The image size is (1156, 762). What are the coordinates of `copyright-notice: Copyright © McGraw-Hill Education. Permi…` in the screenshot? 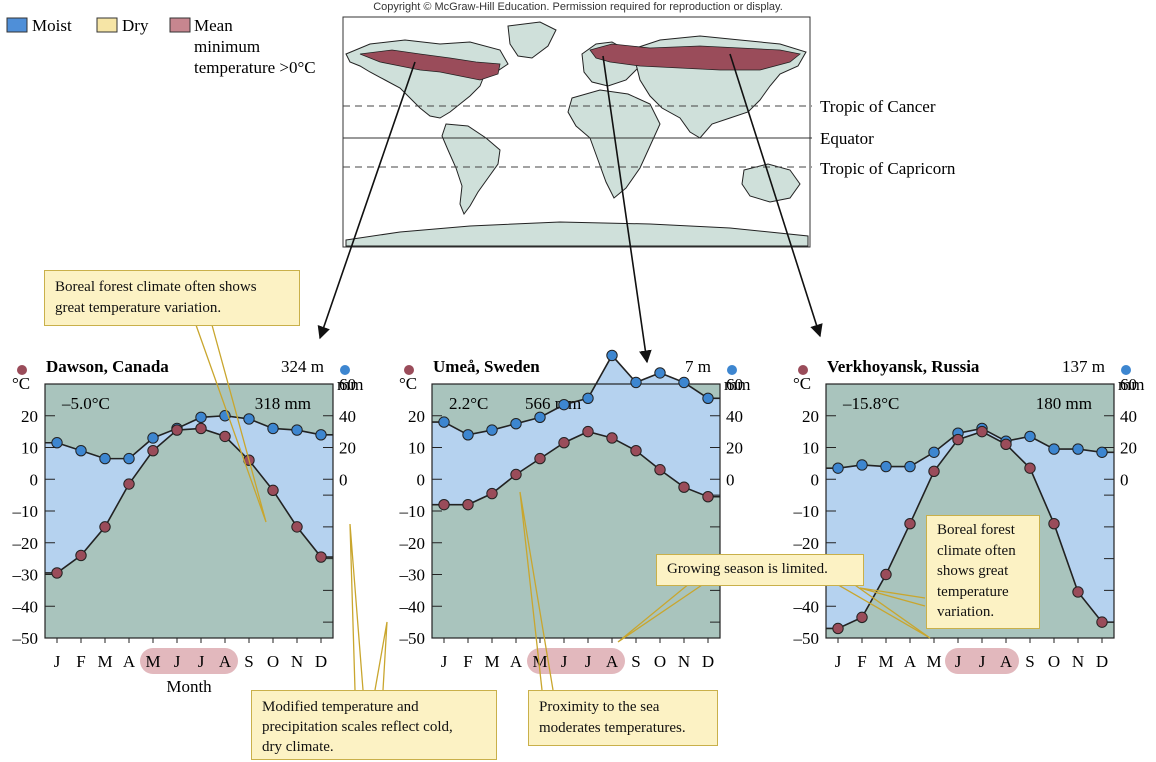 It's located at (578, 7).